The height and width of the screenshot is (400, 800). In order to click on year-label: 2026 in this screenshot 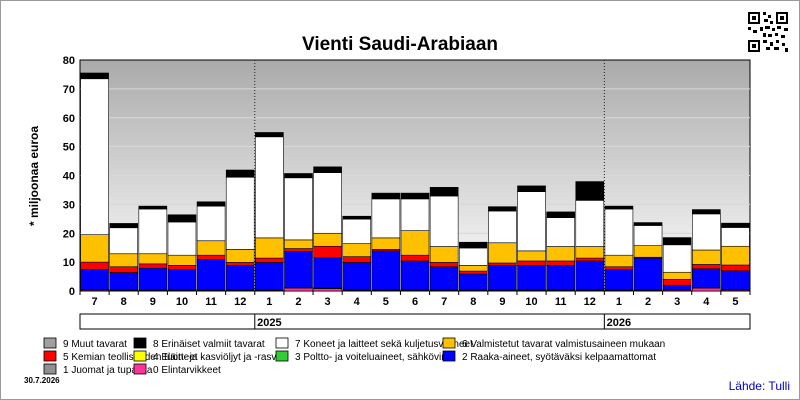, I will do `click(619, 323)`.